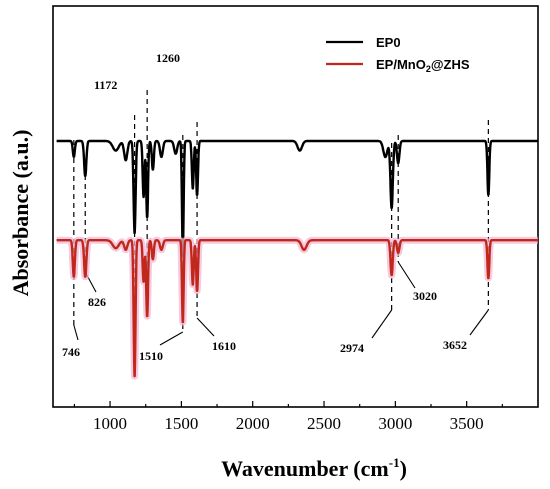  What do you see at coordinates (395, 423) in the screenshot?
I see `x-tick-label: 3000` at bounding box center [395, 423].